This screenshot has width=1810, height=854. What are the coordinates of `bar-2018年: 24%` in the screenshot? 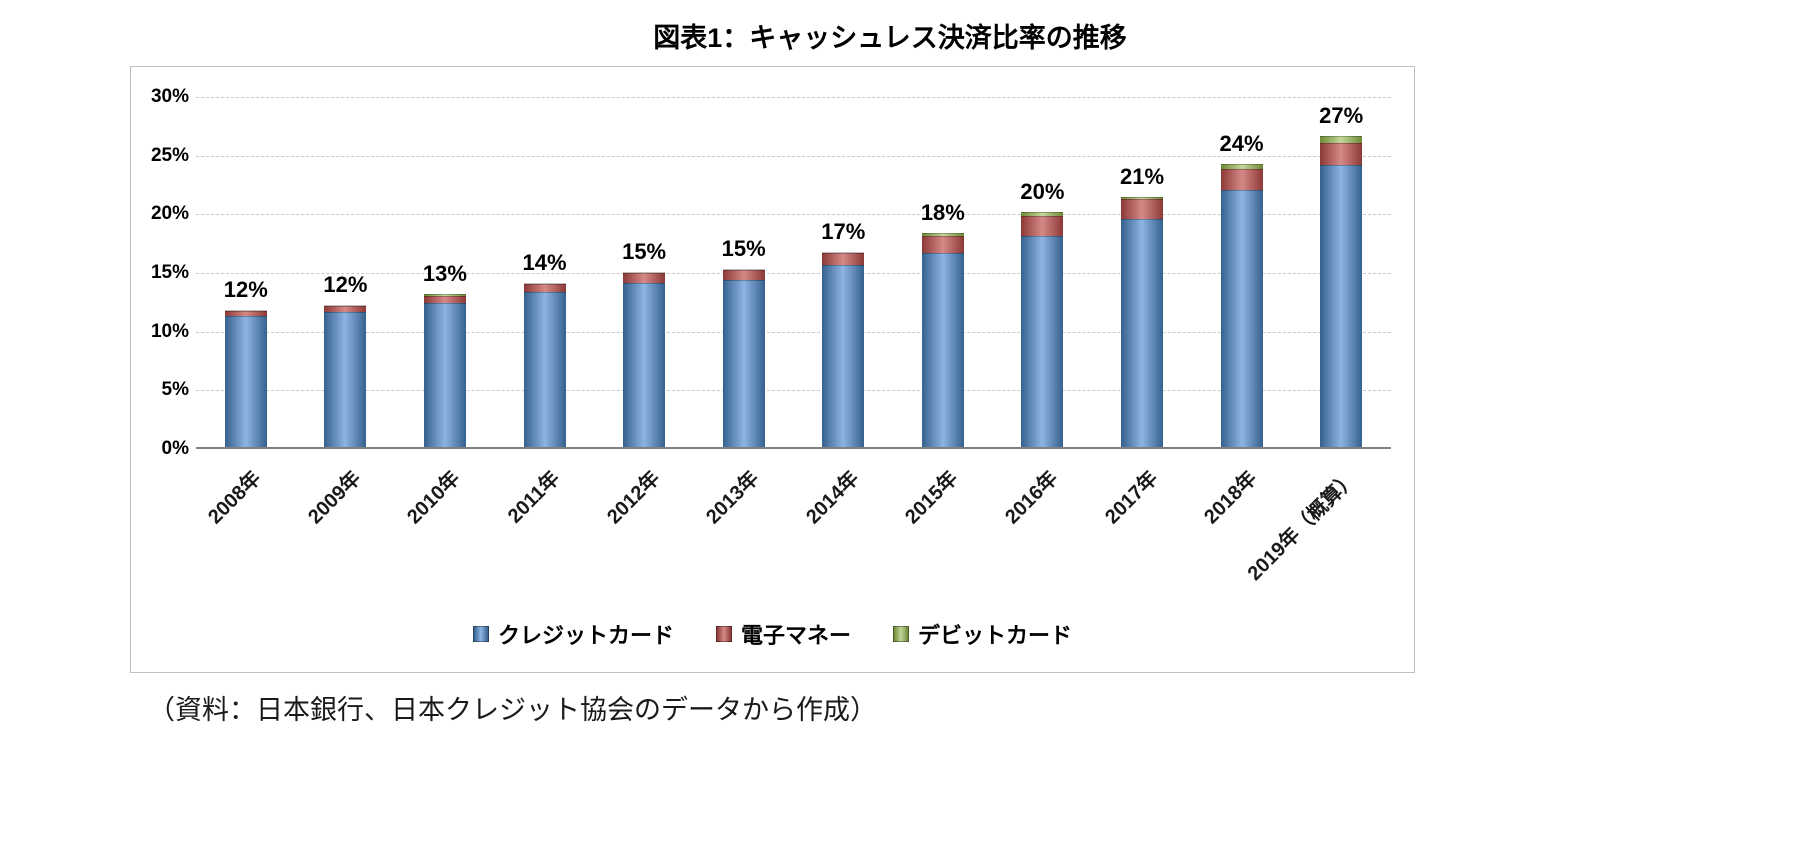 It's located at (1242, 272).